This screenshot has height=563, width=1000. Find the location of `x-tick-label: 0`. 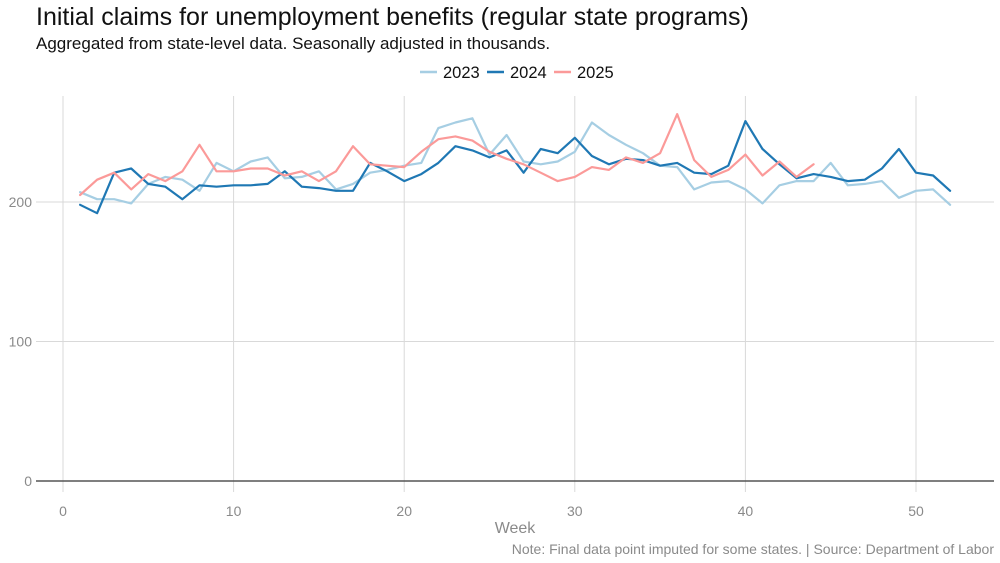

x-tick-label: 0 is located at coordinates (63, 511).